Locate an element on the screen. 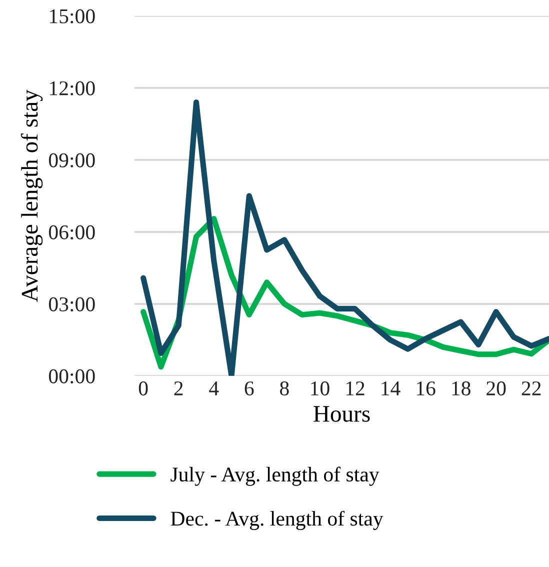  x-tick-label: 4 is located at coordinates (214, 389).